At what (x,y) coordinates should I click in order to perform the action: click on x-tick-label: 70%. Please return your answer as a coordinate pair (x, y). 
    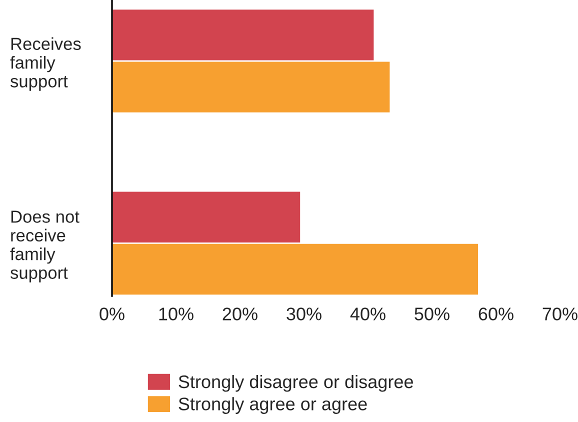
    Looking at the image, I should click on (560, 314).